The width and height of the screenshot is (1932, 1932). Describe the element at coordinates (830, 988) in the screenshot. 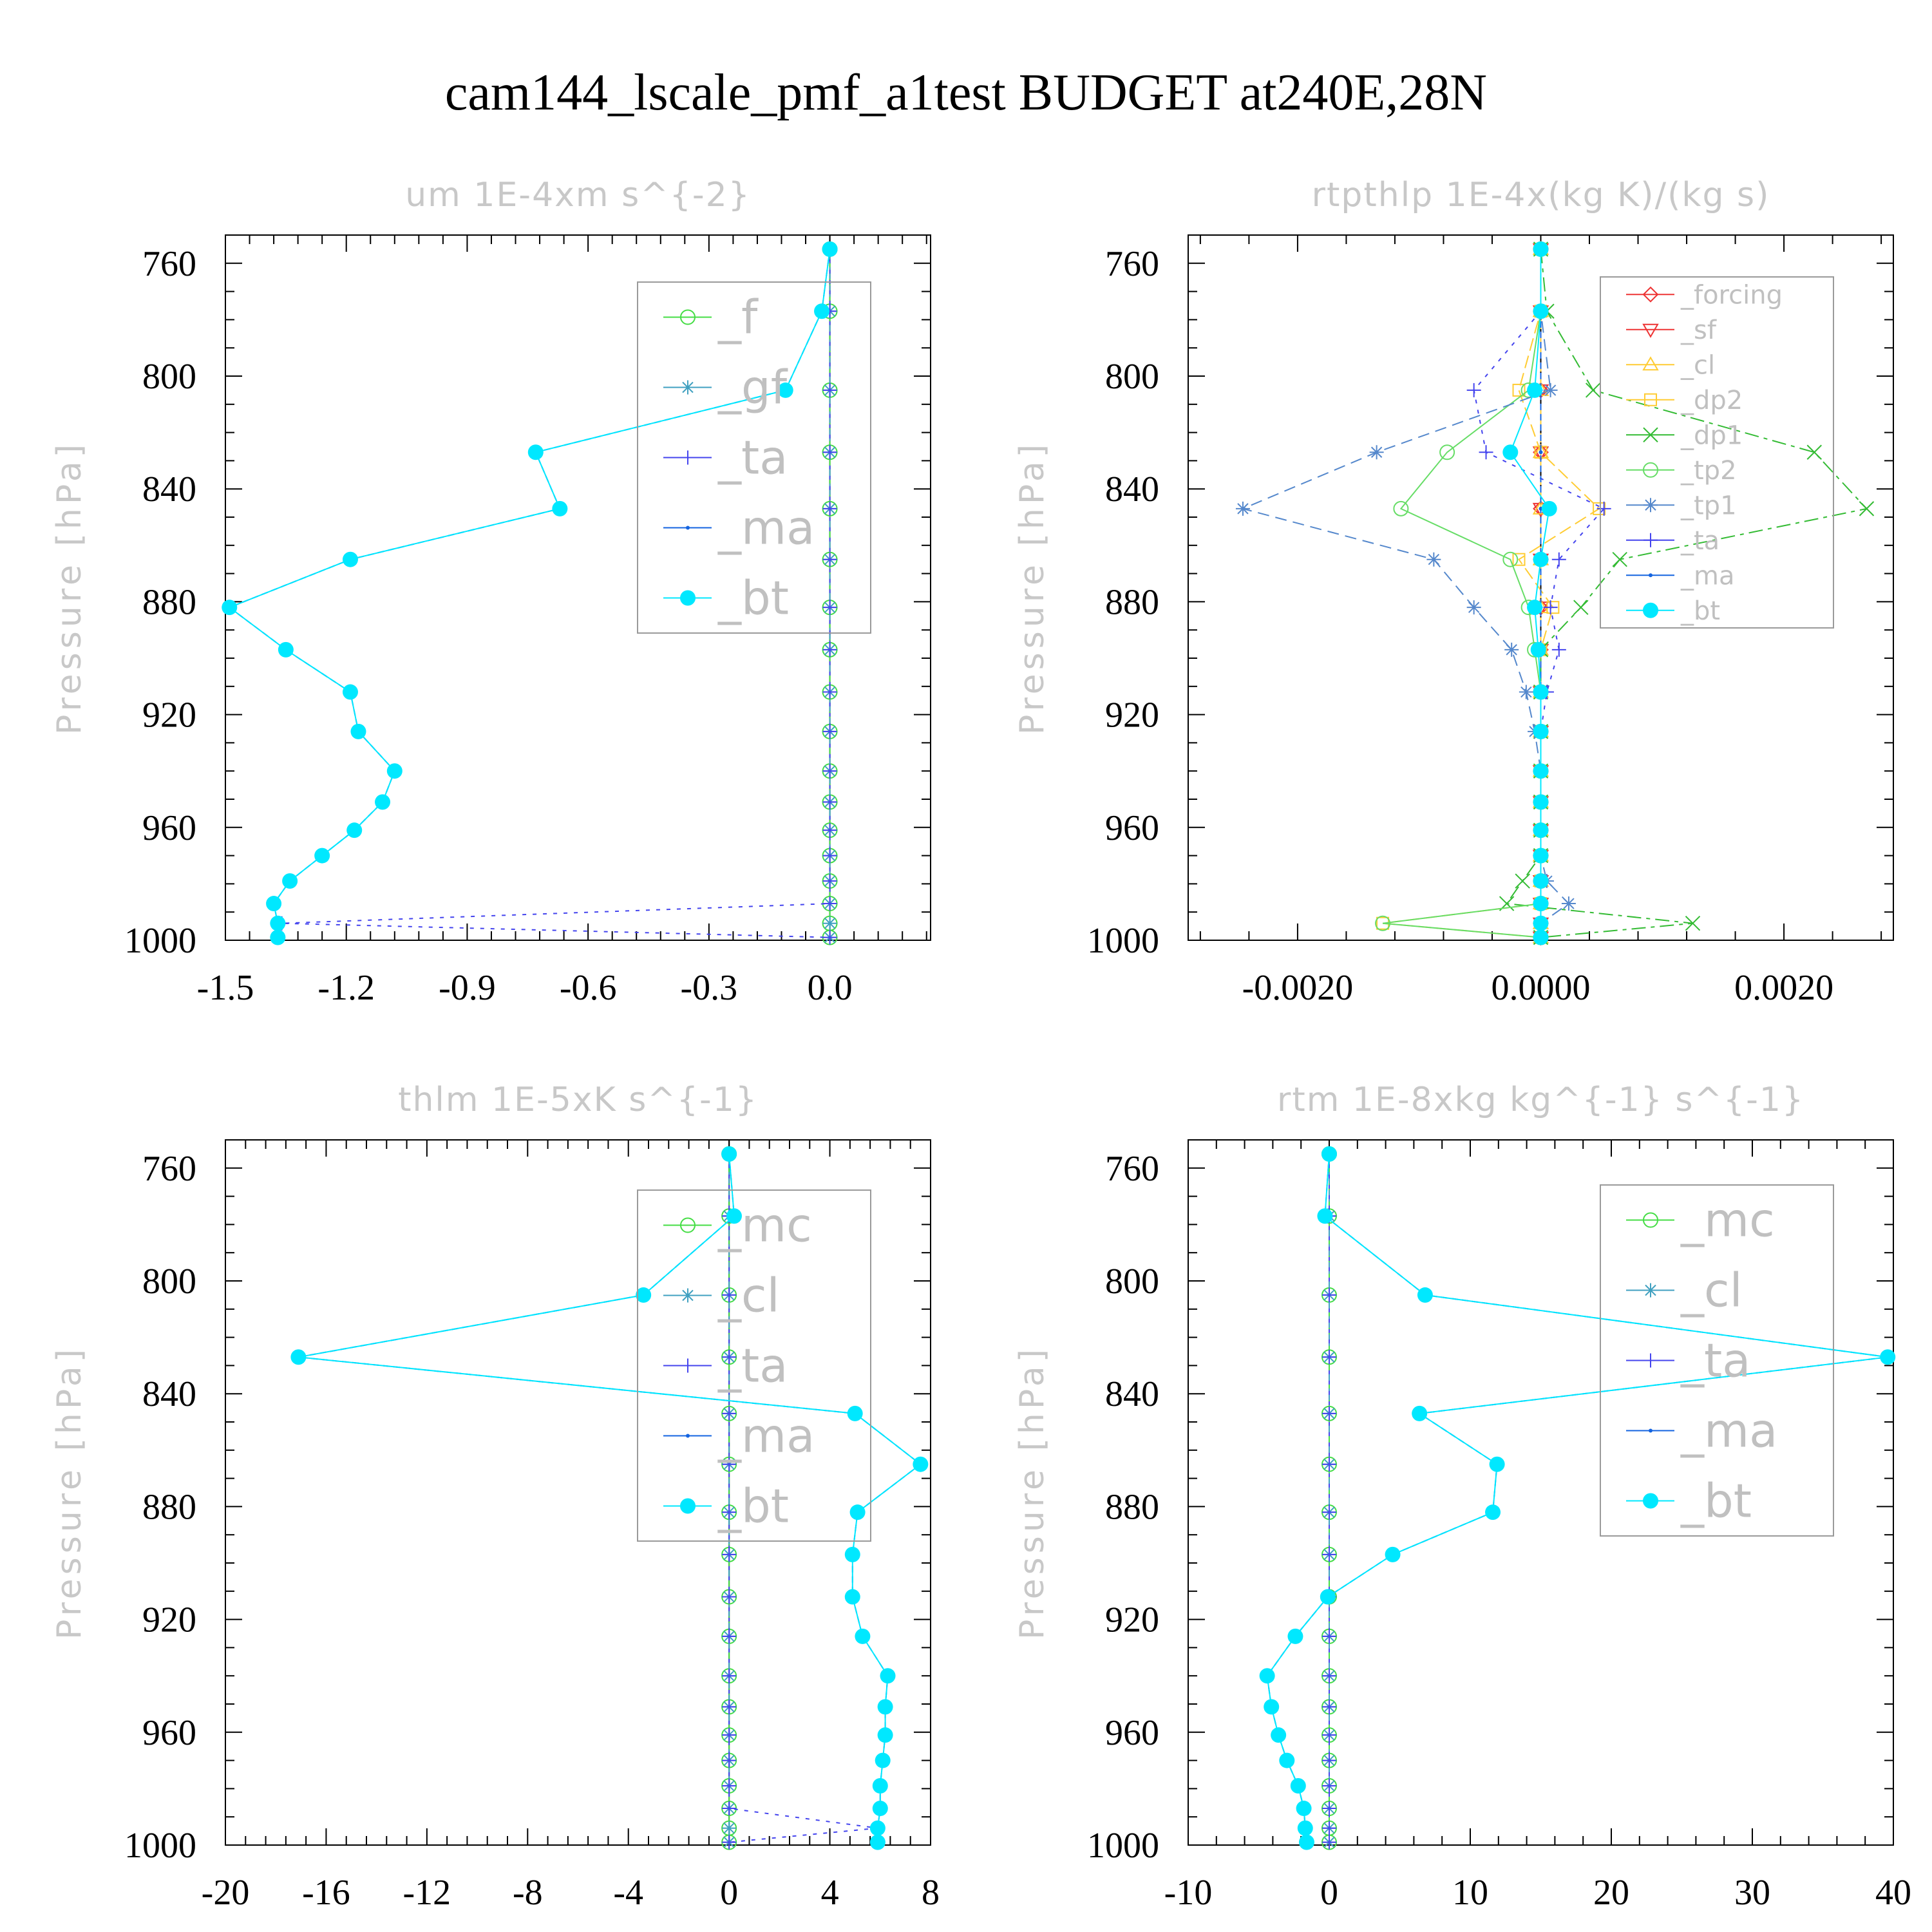

I see `x-tick-label: 0.0` at that location.